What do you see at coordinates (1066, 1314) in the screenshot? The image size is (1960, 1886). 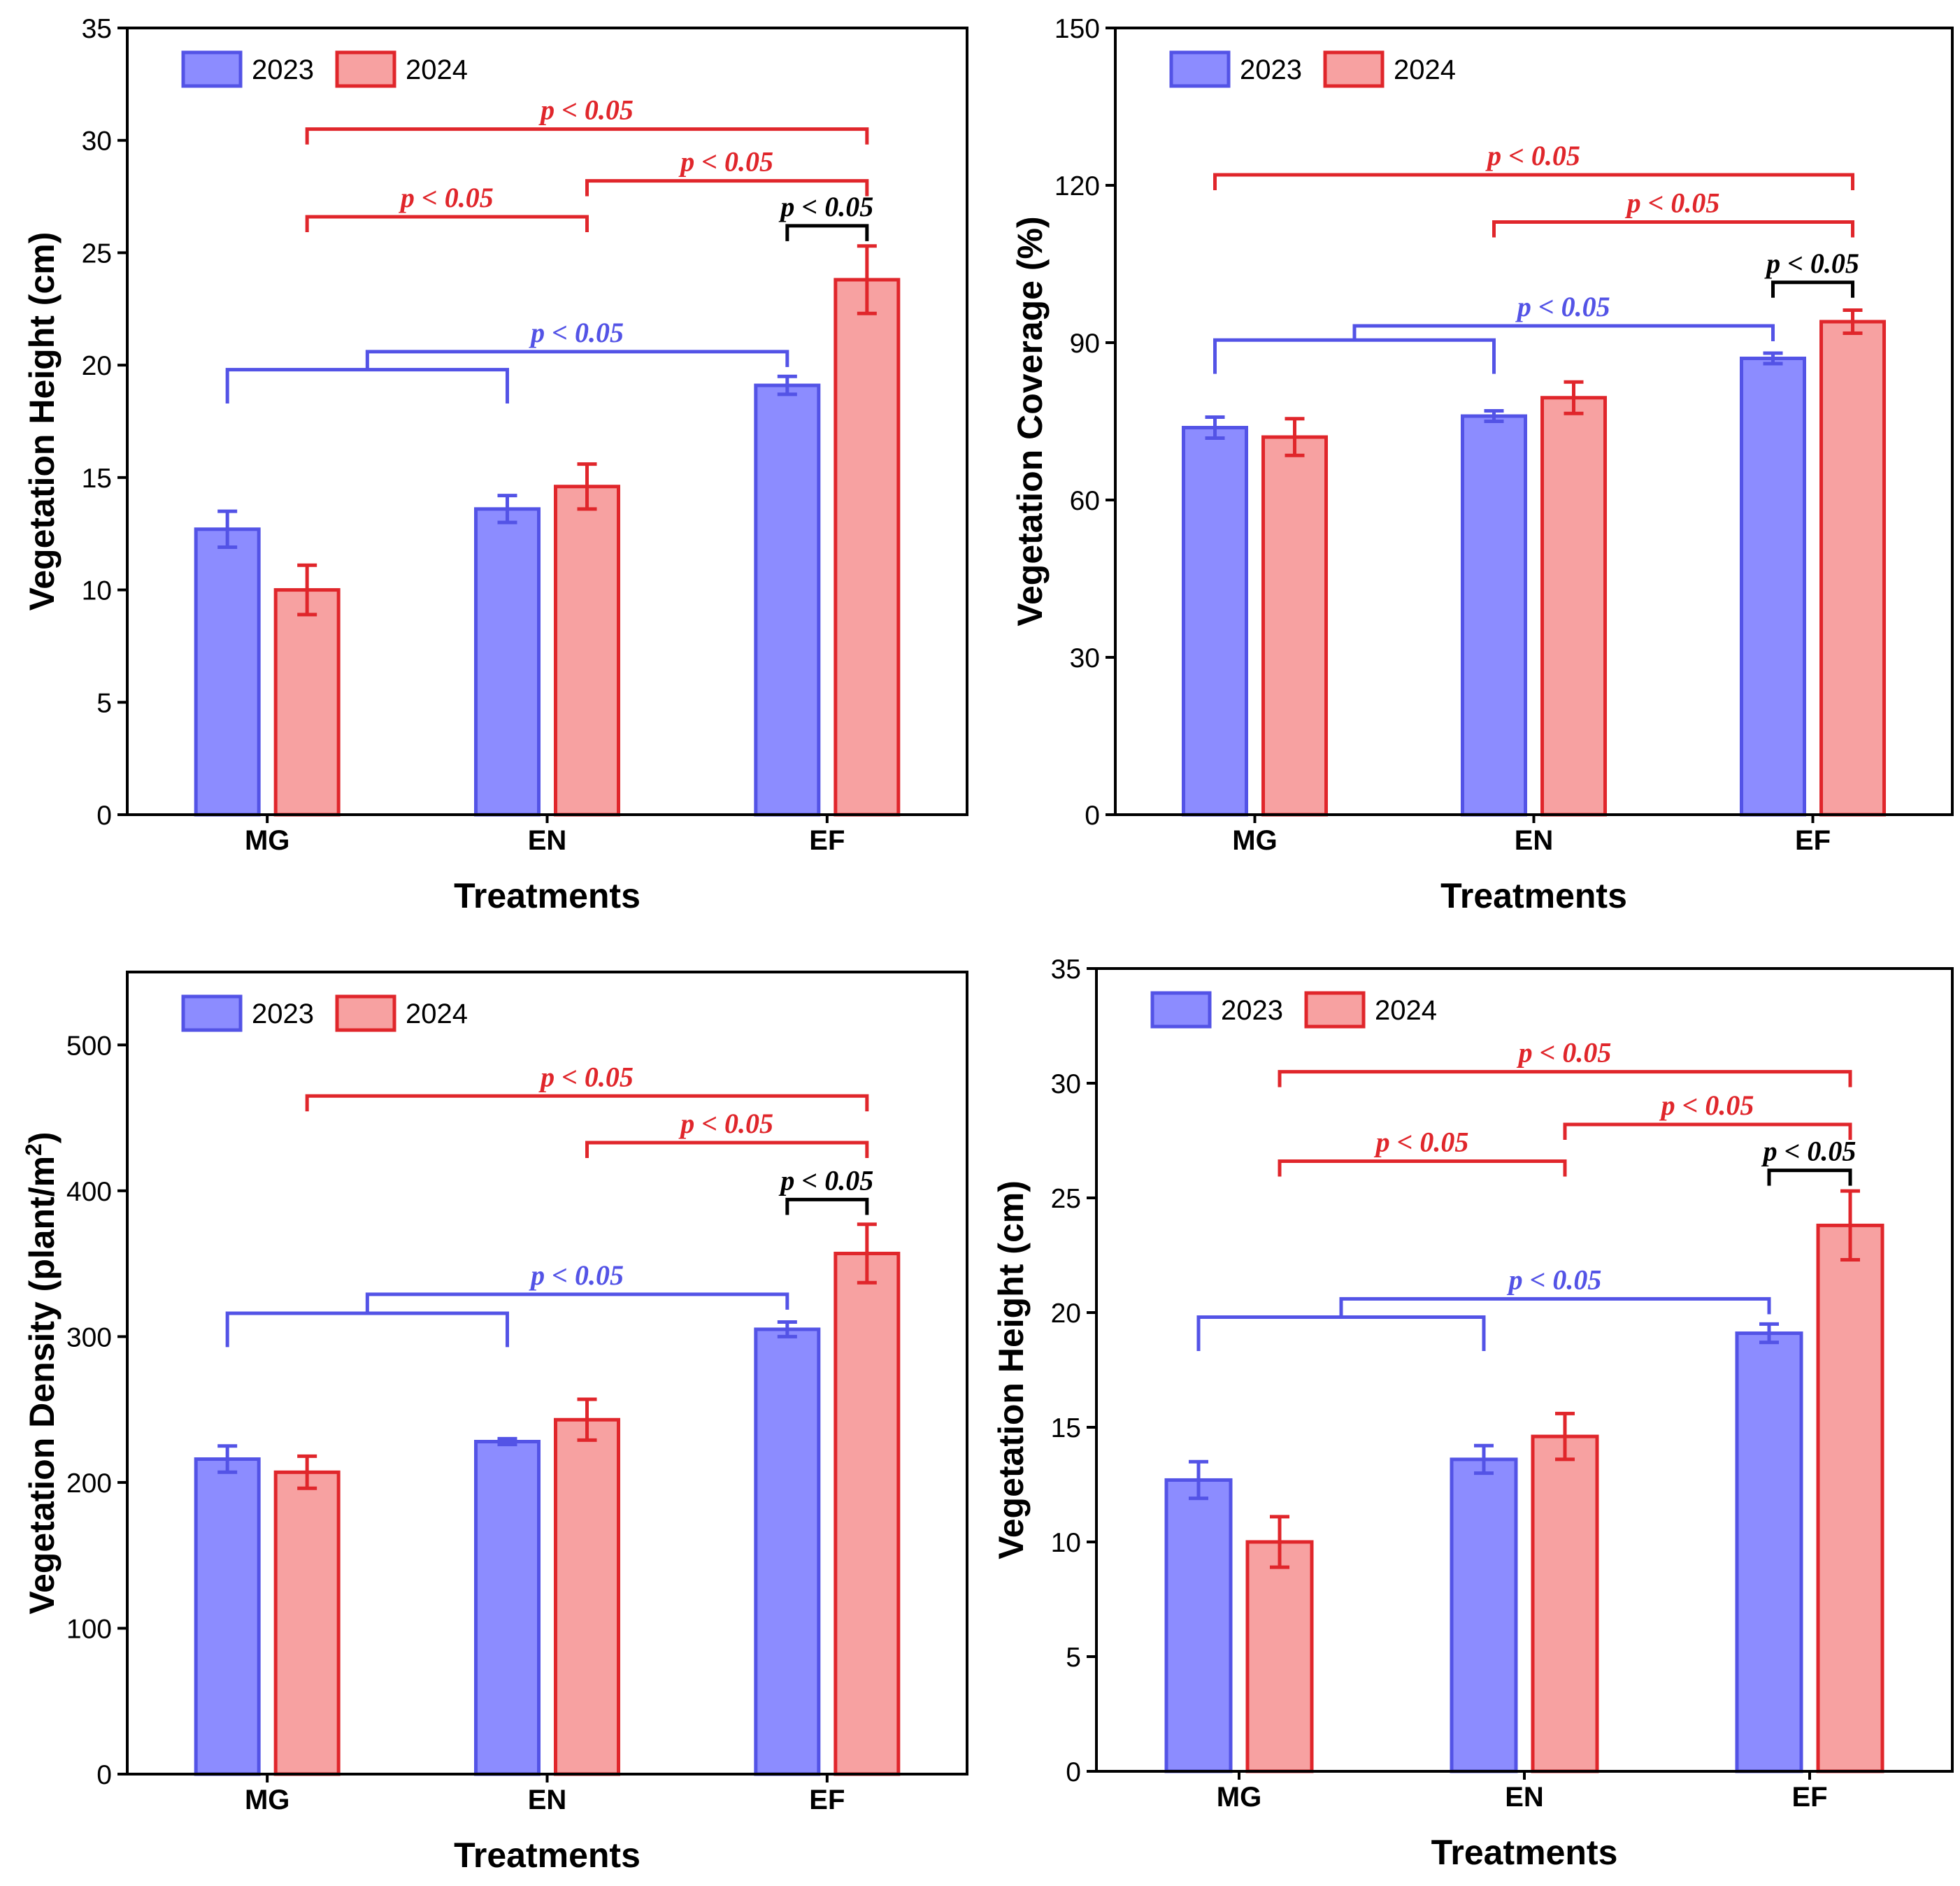 I see `y-tick-label: 20` at bounding box center [1066, 1314].